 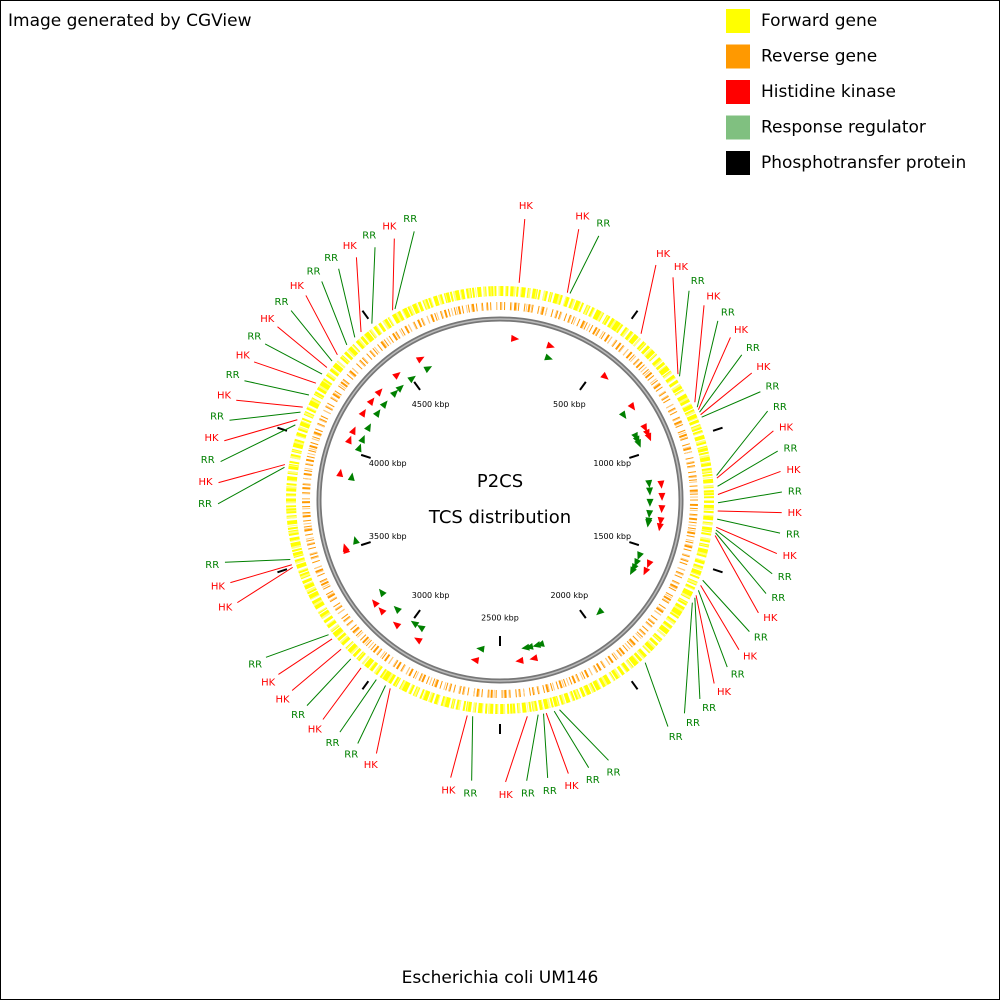 What do you see at coordinates (819, 21) in the screenshot?
I see `legend-label: Forward gene` at bounding box center [819, 21].